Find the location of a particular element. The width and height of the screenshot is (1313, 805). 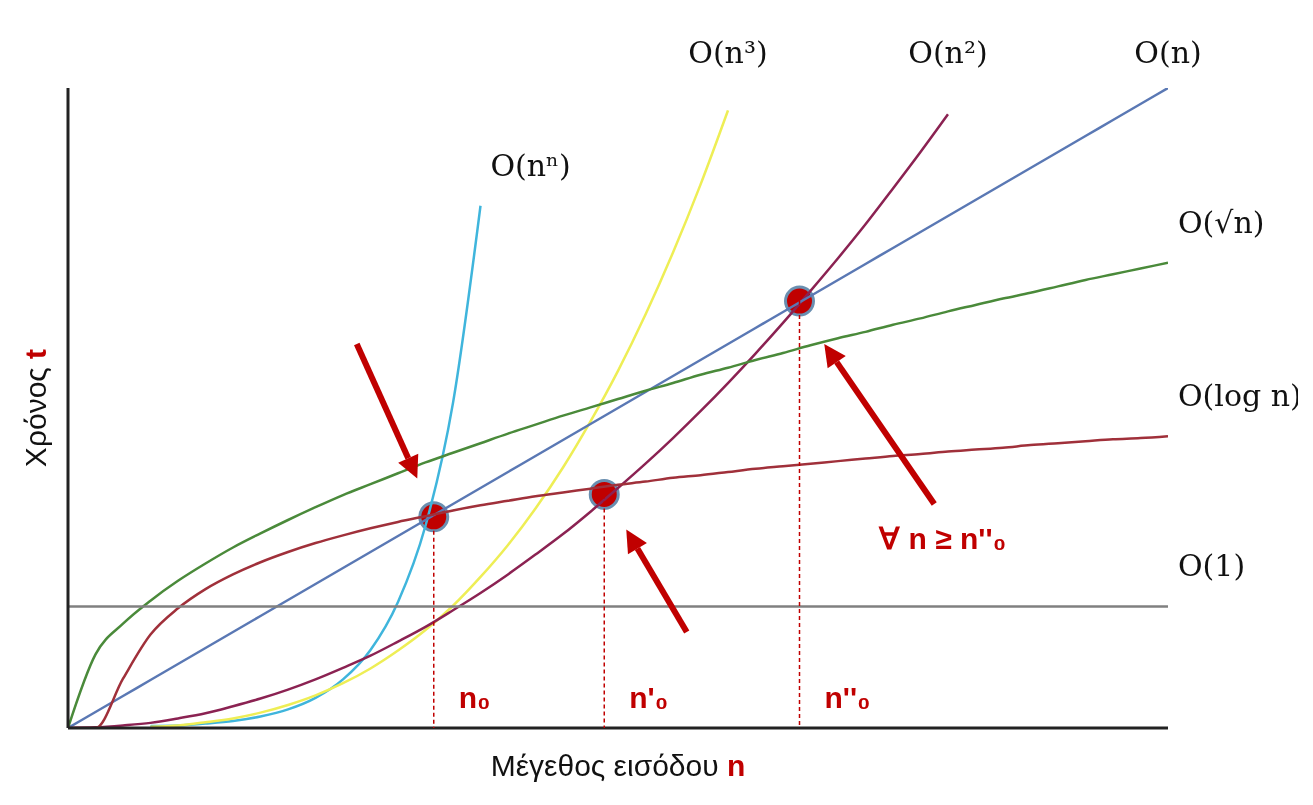

annotation: n'₀ is located at coordinates (649, 697).